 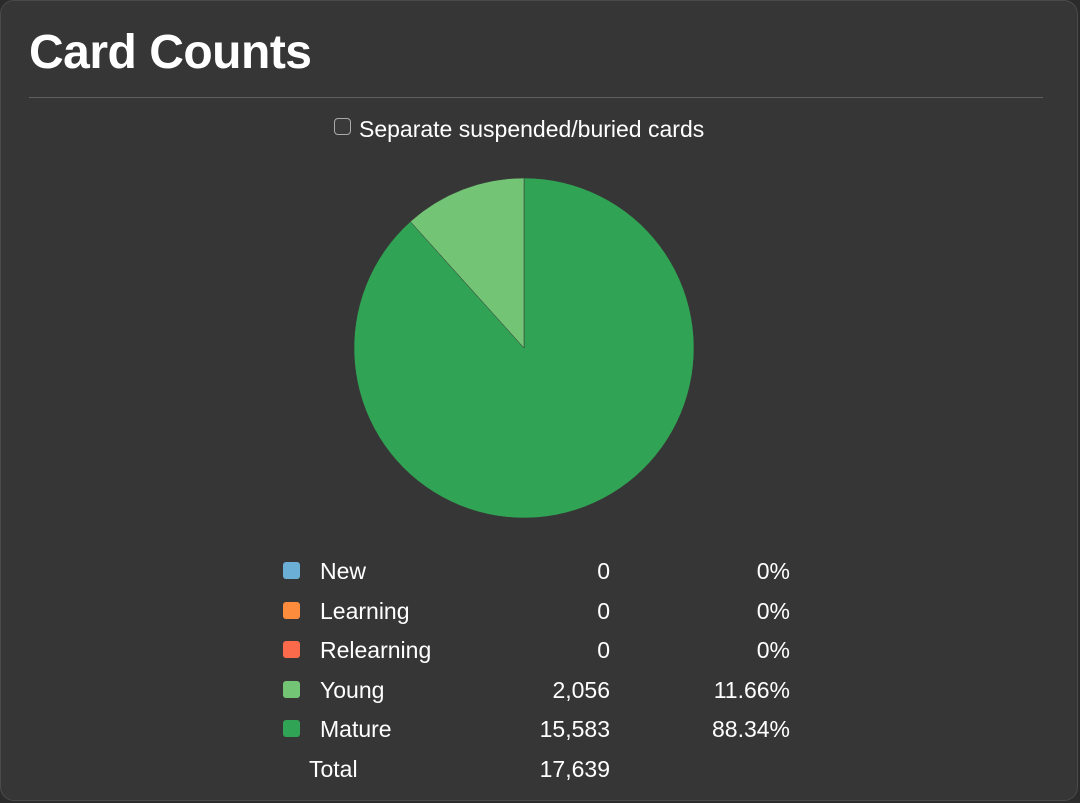 I want to click on legend-pct-young: 11.66%, so click(x=751, y=689).